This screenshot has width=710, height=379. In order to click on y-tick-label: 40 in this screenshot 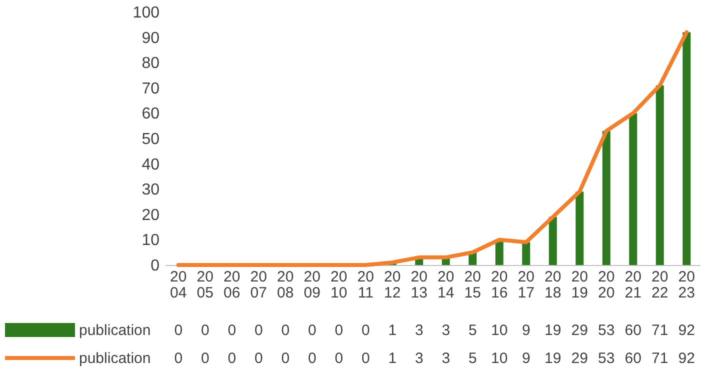, I will do `click(151, 165)`.